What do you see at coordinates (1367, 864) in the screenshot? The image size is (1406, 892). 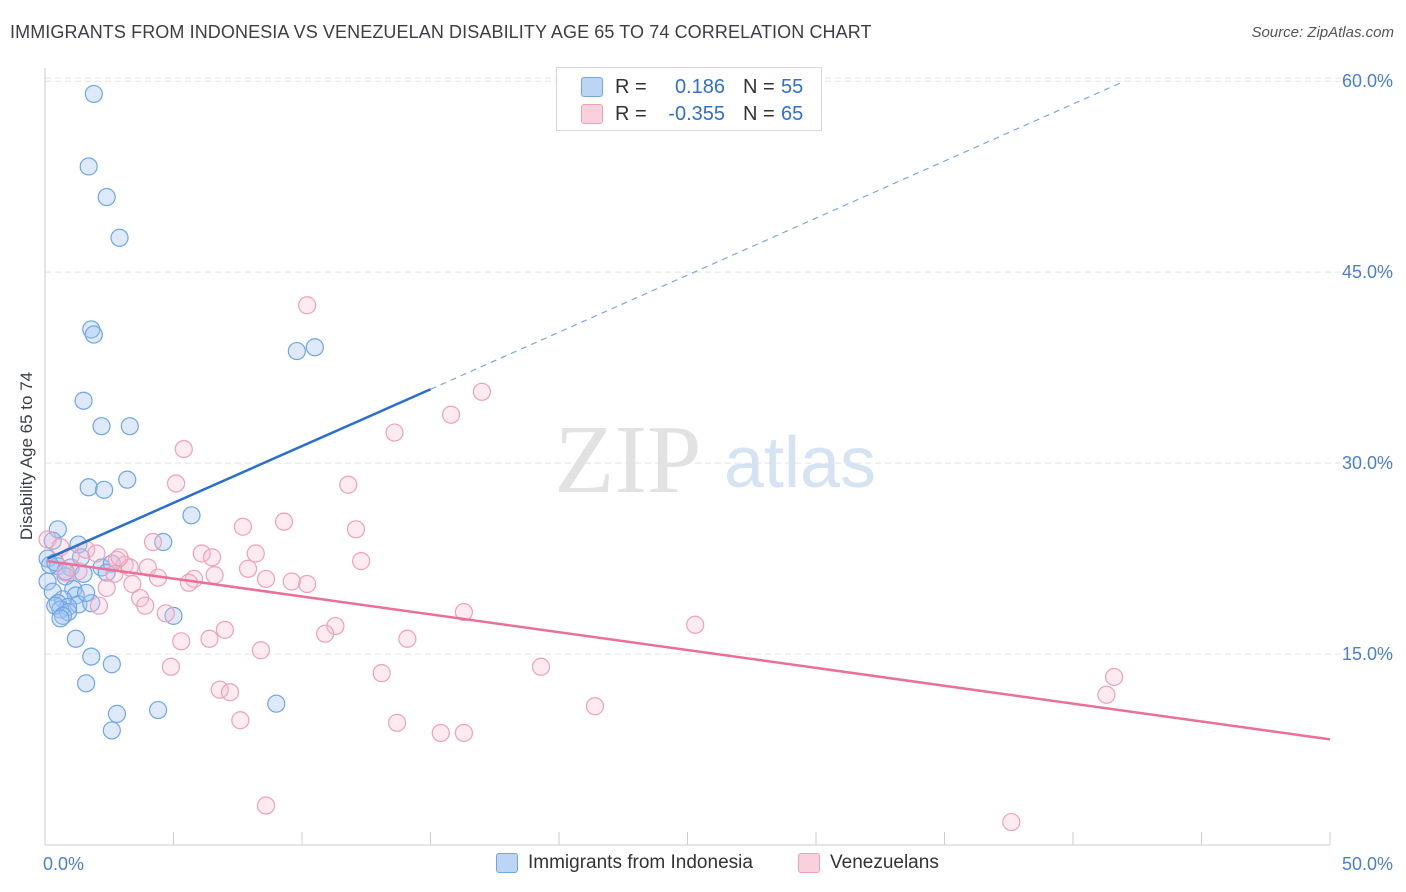 I see `x-tick-label: 50.0%` at bounding box center [1367, 864].